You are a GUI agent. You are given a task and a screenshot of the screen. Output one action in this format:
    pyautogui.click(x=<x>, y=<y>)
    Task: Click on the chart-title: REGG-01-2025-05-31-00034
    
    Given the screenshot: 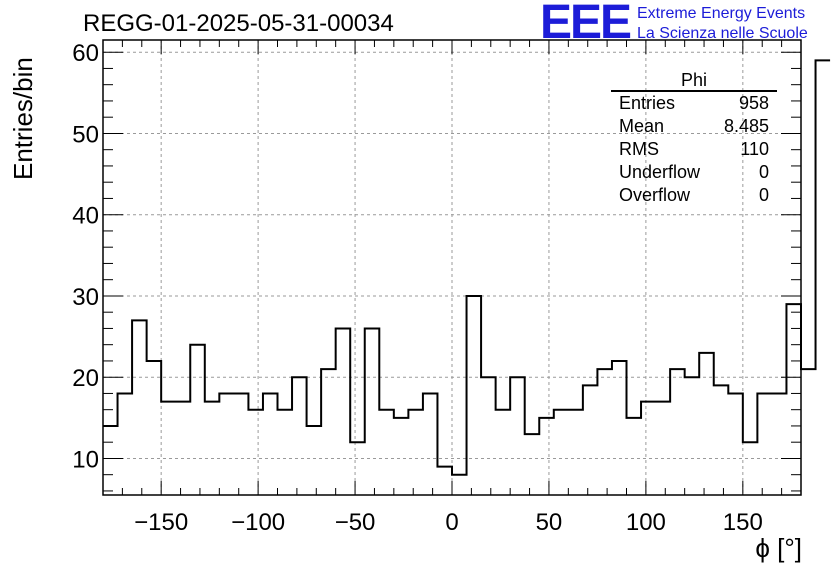 What is the action you would take?
    pyautogui.click(x=238, y=23)
    